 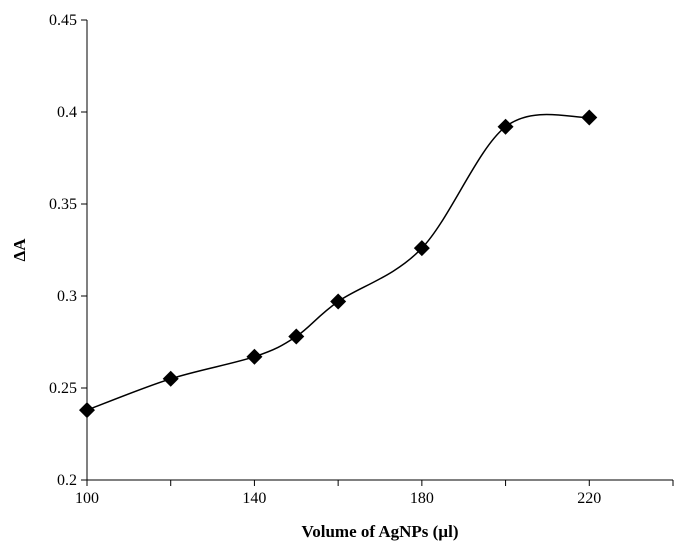 What do you see at coordinates (67, 480) in the screenshot?
I see `y-tick-label: 0.2` at bounding box center [67, 480].